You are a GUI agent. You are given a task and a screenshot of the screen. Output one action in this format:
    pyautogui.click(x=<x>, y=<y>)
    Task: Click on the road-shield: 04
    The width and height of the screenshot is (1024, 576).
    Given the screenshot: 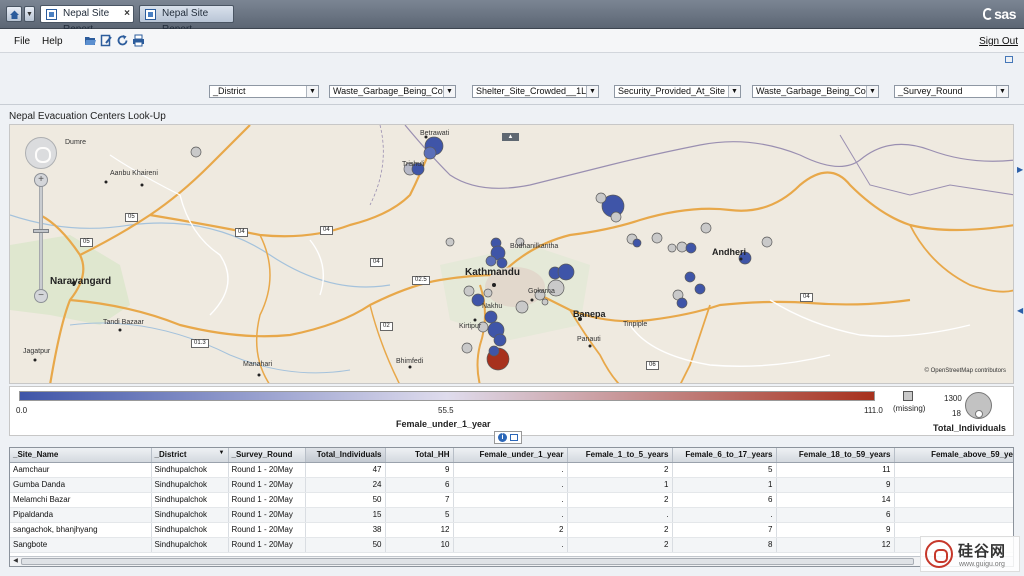 What is the action you would take?
    pyautogui.click(x=806, y=297)
    